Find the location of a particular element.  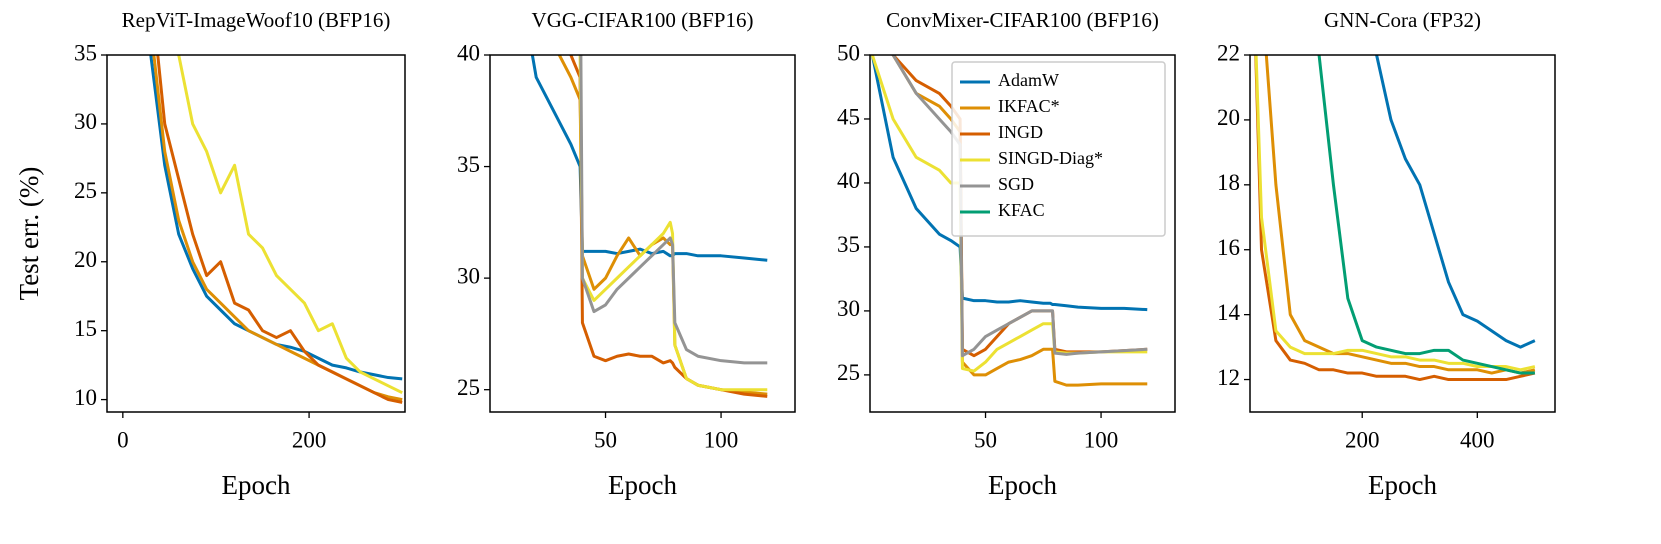

y-axis-label: Test err. (%) is located at coordinates (29, 234).